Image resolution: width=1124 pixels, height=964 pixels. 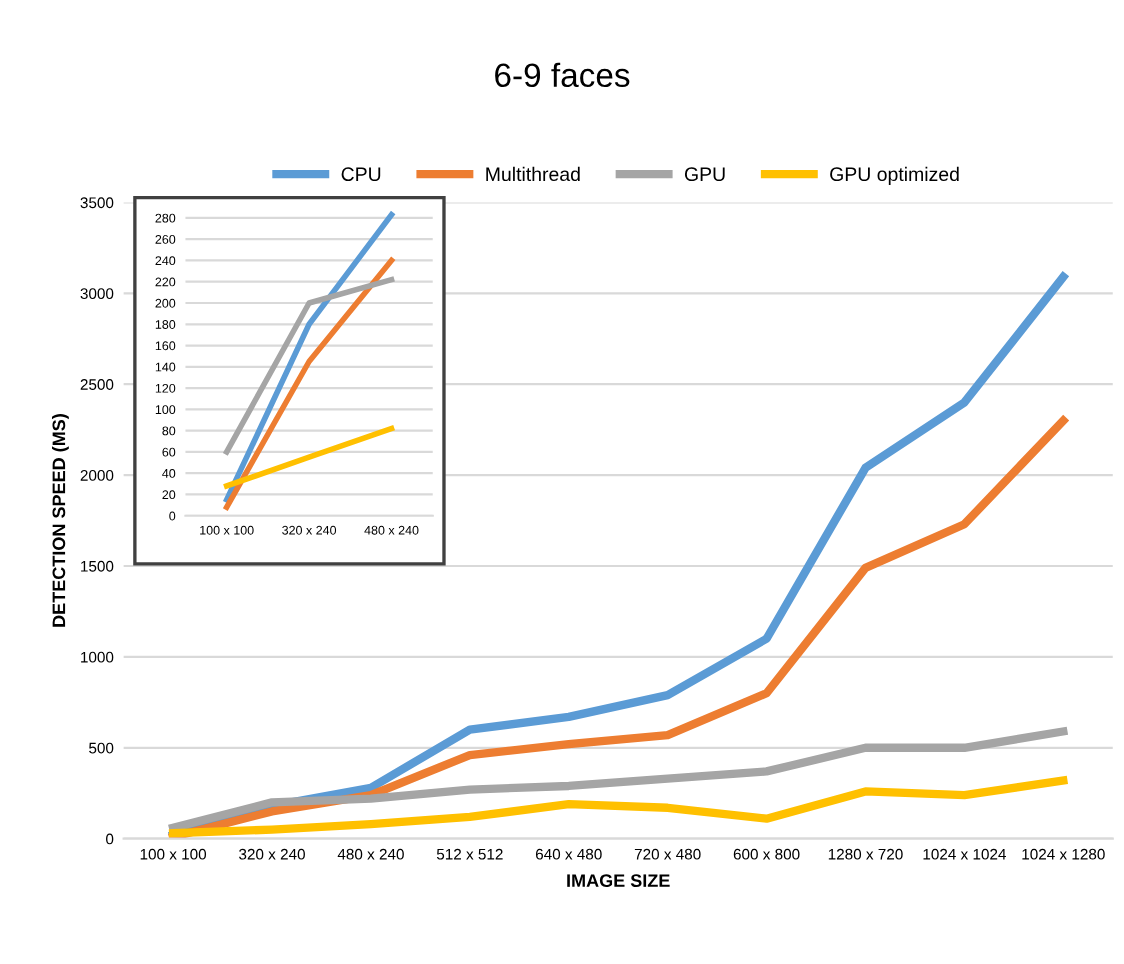 What do you see at coordinates (533, 174) in the screenshot?
I see `legend-label: Multithread` at bounding box center [533, 174].